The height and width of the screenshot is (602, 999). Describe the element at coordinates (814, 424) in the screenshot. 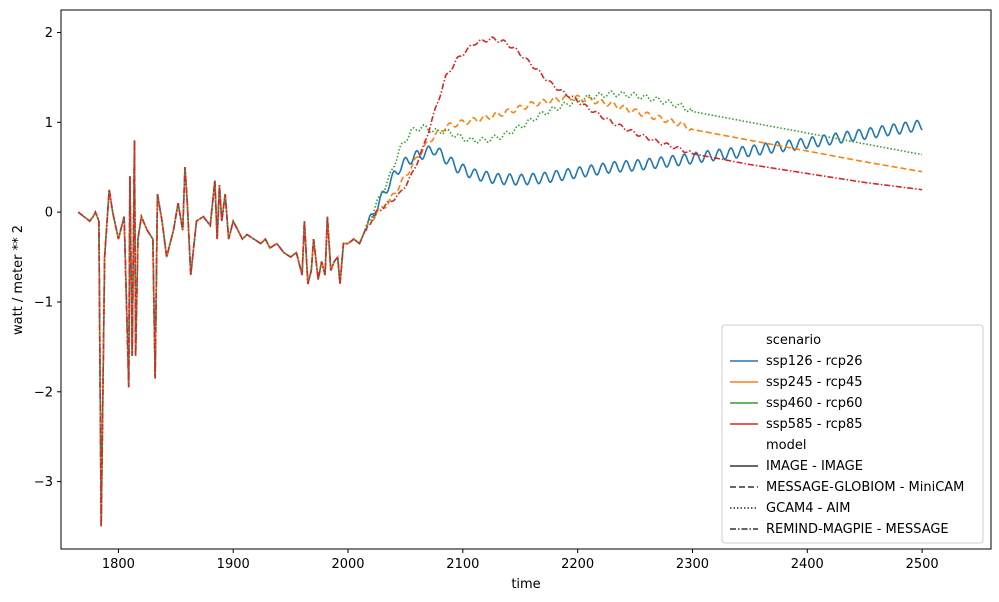

I see `legend-entry-ssp585: ssp585 - rcp85` at that location.